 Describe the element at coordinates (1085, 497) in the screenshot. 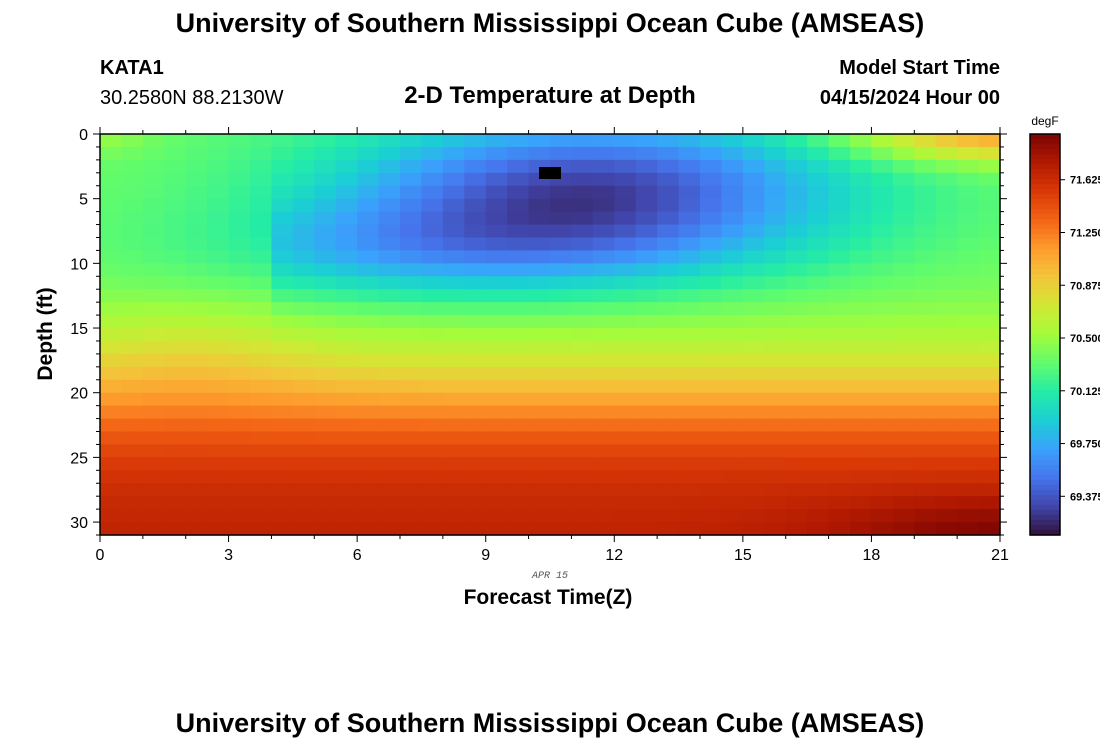

I see `colorbar-tick-label: 69.375` at that location.